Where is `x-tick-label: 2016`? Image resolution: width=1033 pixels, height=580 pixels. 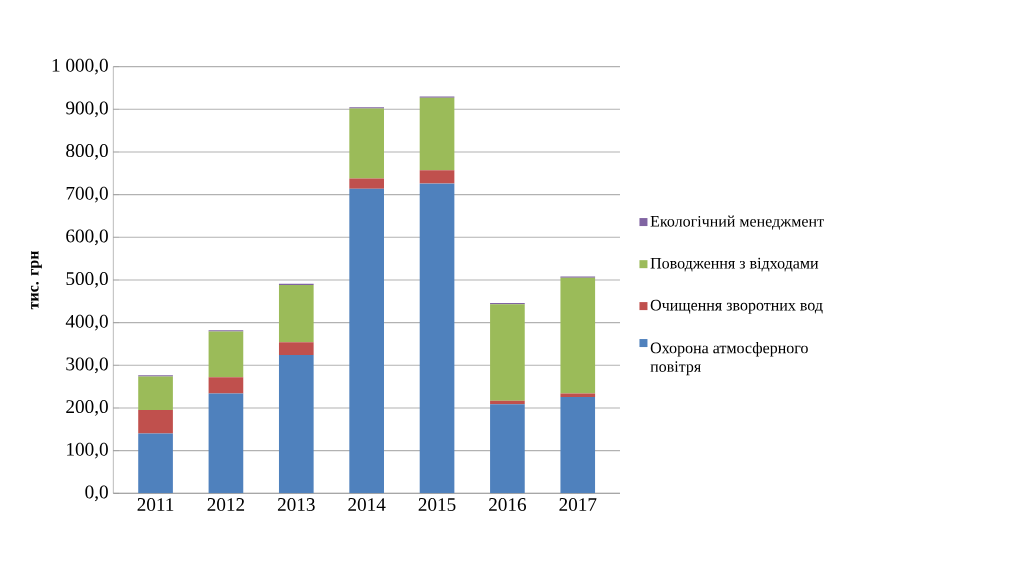 x-tick-label: 2016 is located at coordinates (508, 504).